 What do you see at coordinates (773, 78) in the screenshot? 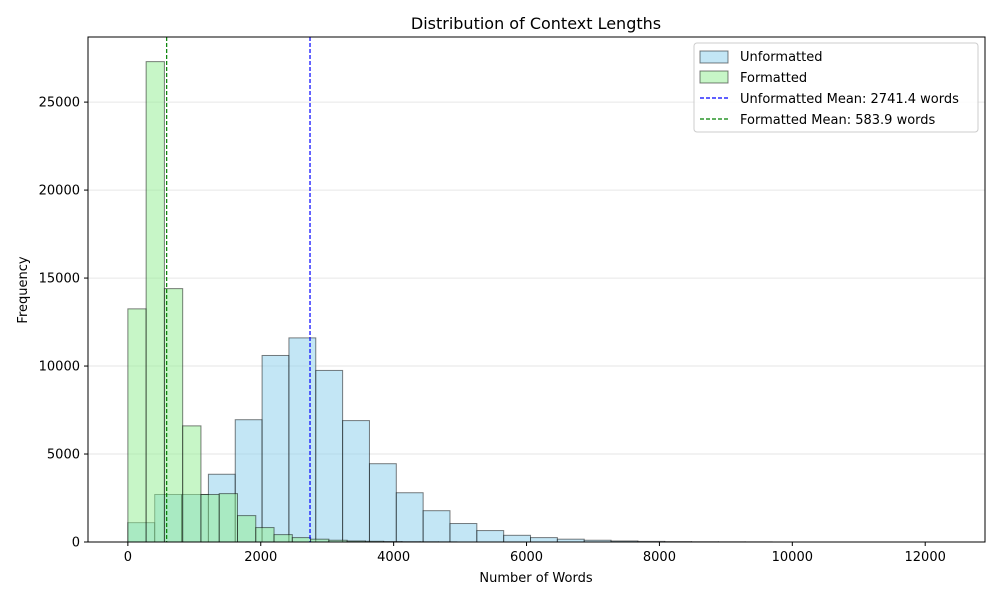
I see `legend-label-formatted: Formatted` at bounding box center [773, 78].